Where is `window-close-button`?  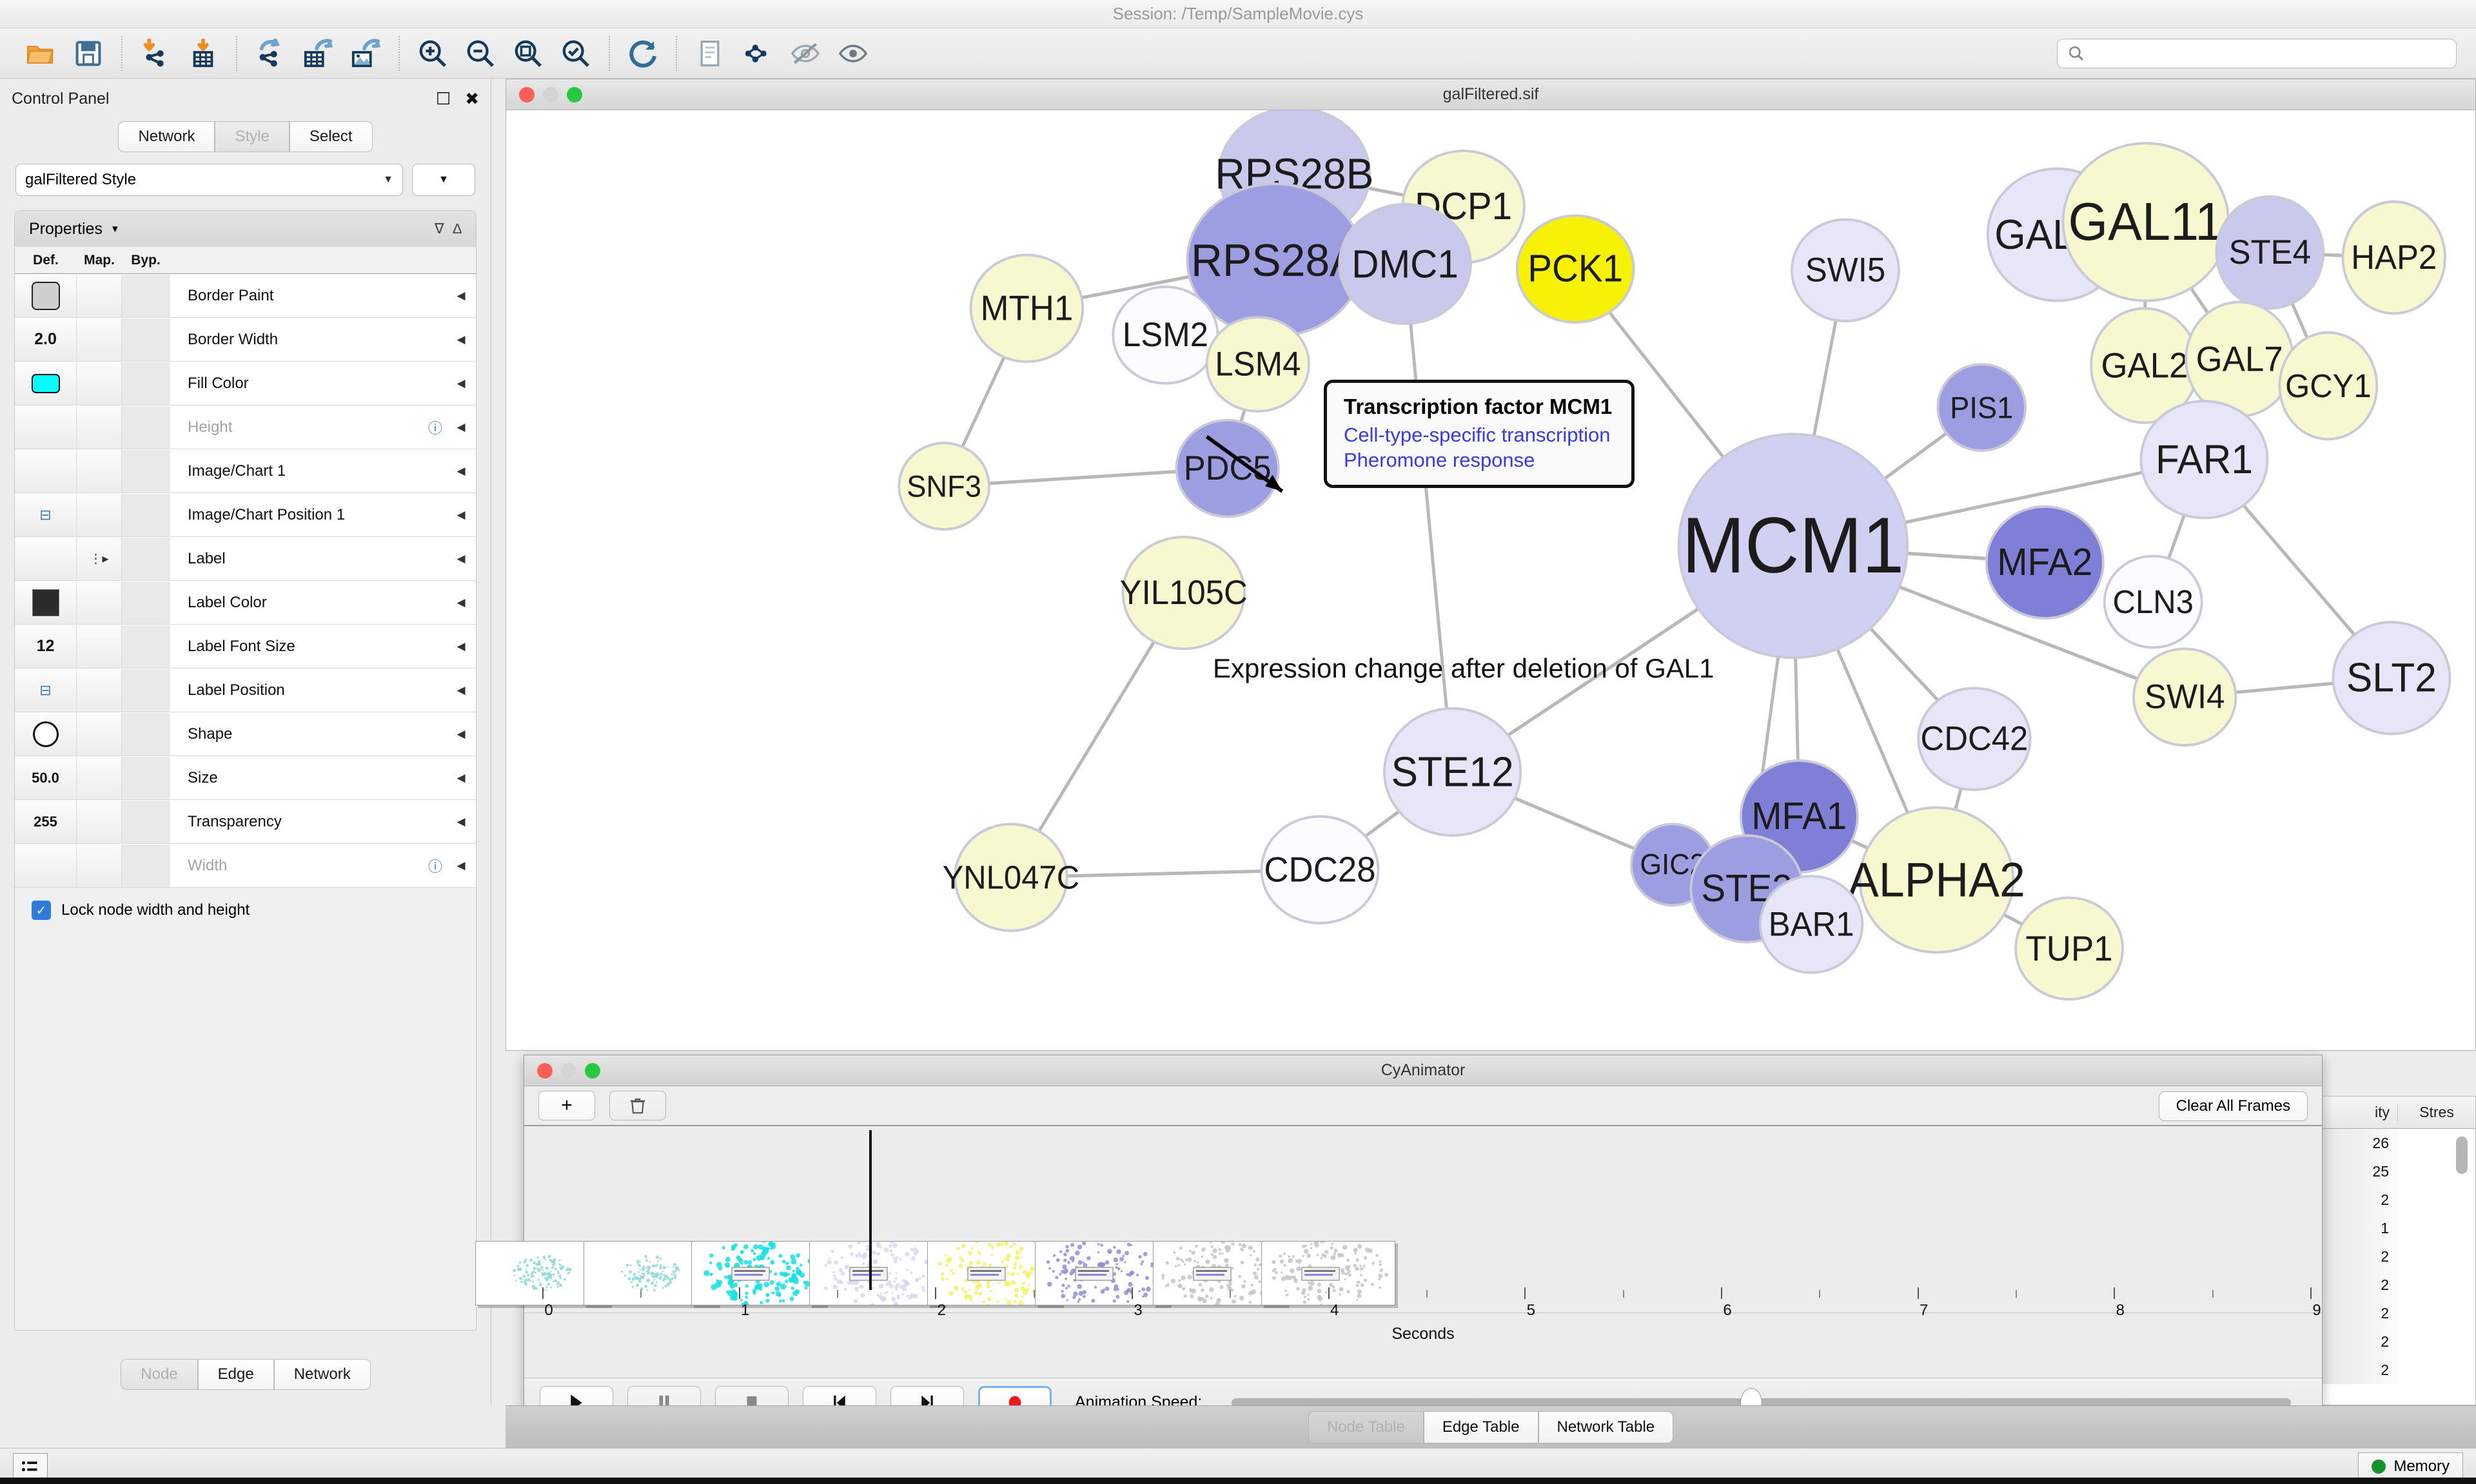 window-close-button is located at coordinates (527, 94).